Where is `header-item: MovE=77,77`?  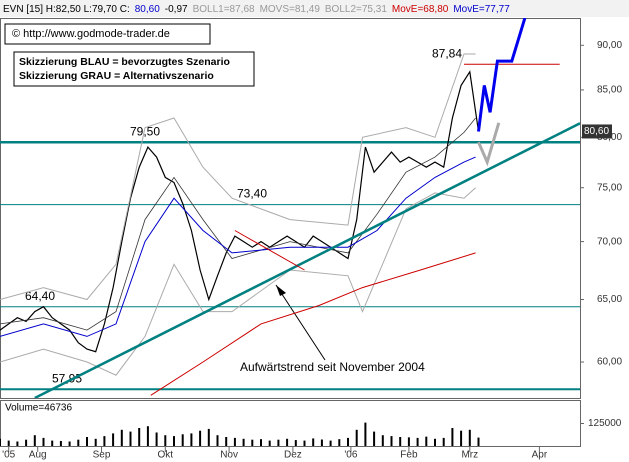
header-item: MovE=77,77 is located at coordinates (481, 9).